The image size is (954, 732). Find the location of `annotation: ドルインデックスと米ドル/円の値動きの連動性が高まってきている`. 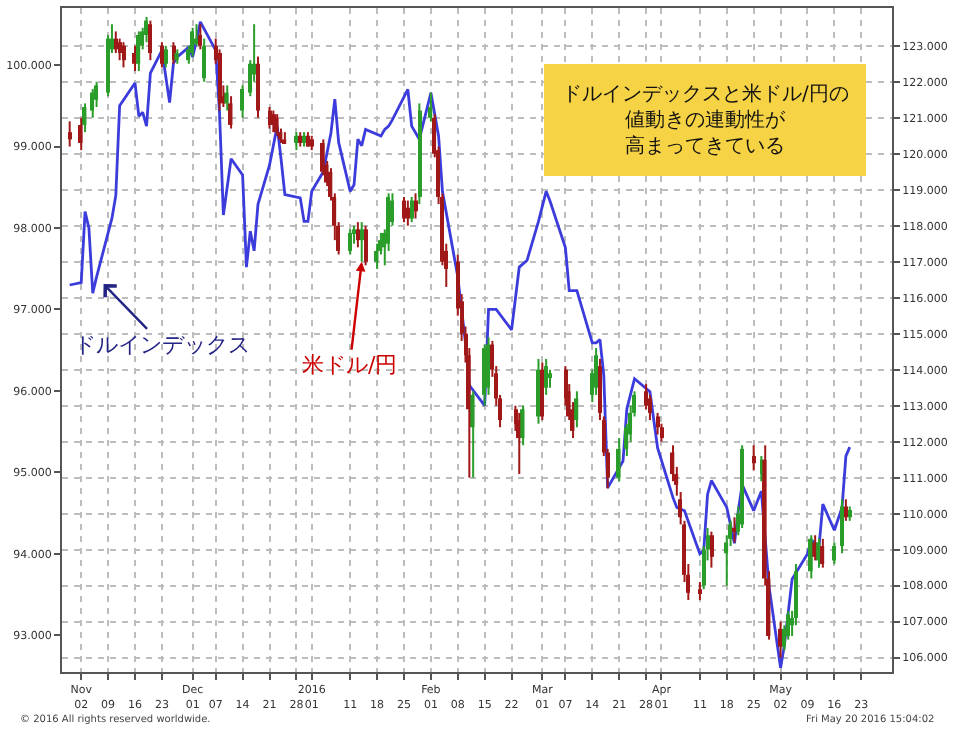

annotation: ドルインデックスと米ドル/円の値動きの連動性が高まってきている is located at coordinates (705, 120).